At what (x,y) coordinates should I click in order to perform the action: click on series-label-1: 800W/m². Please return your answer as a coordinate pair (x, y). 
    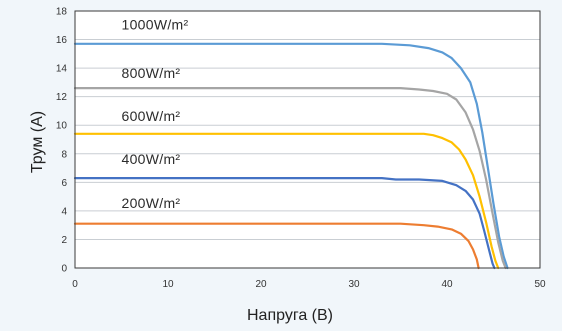
    Looking at the image, I should click on (151, 73).